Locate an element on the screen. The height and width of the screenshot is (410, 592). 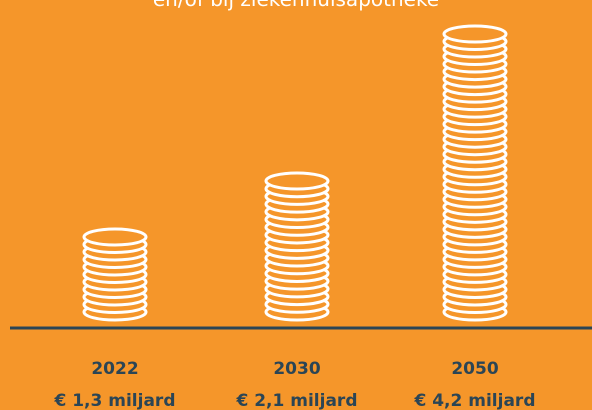
subtitle: en/of bij ziekenhuisapotheke is located at coordinates (296, 5).